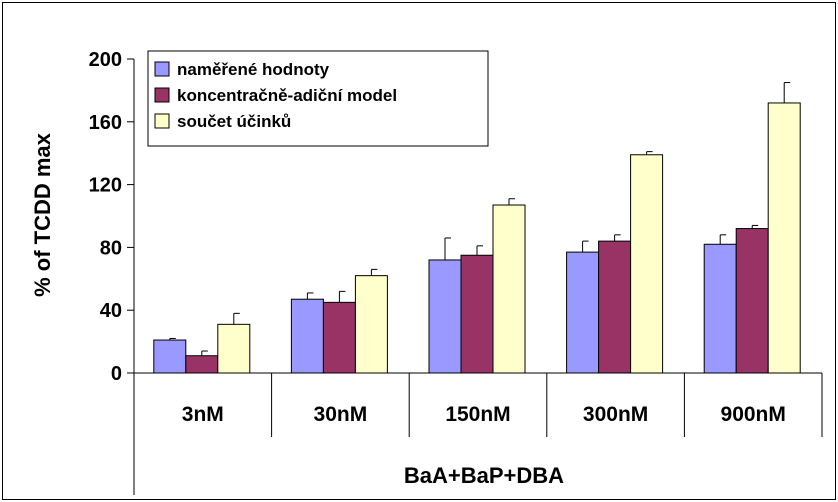  Describe the element at coordinates (42, 214) in the screenshot. I see `y-axis-title: % of TCDD max` at that location.